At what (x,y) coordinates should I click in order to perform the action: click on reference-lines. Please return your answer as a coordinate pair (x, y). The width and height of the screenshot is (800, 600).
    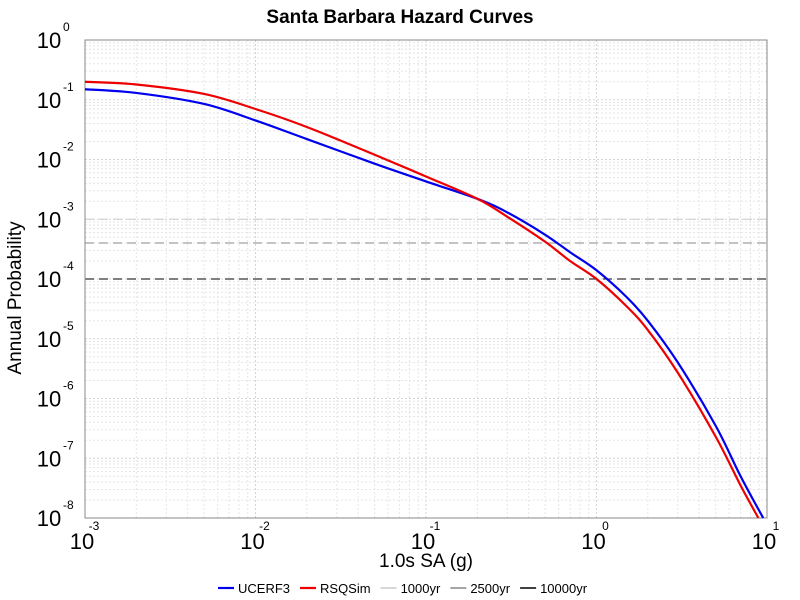
    Looking at the image, I should click on (426, 249).